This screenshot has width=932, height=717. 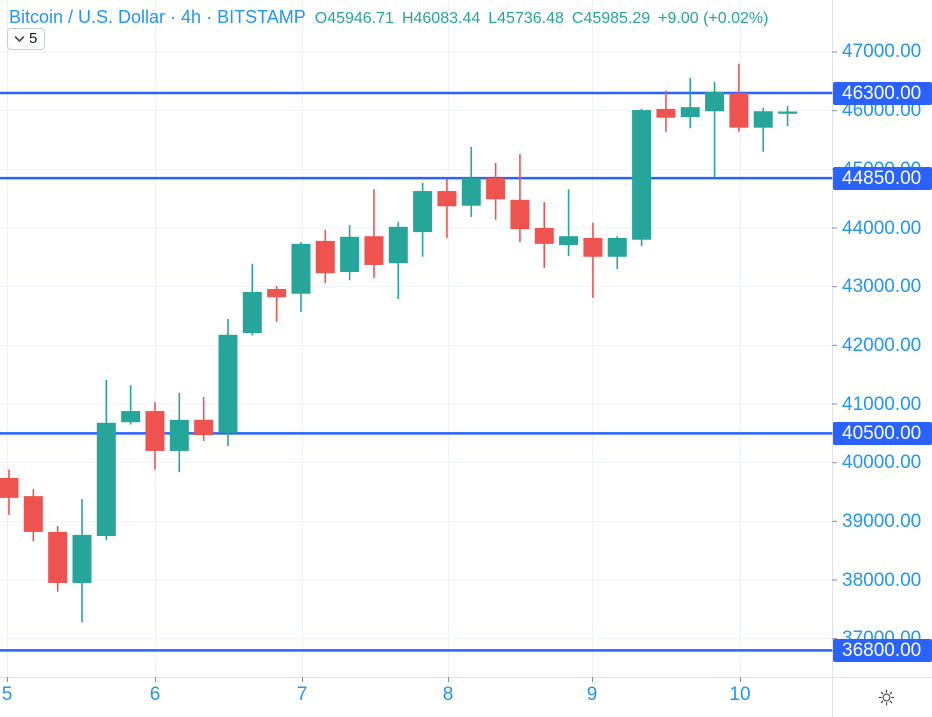 I want to click on price-tick-label: 42000.00, so click(x=882, y=345).